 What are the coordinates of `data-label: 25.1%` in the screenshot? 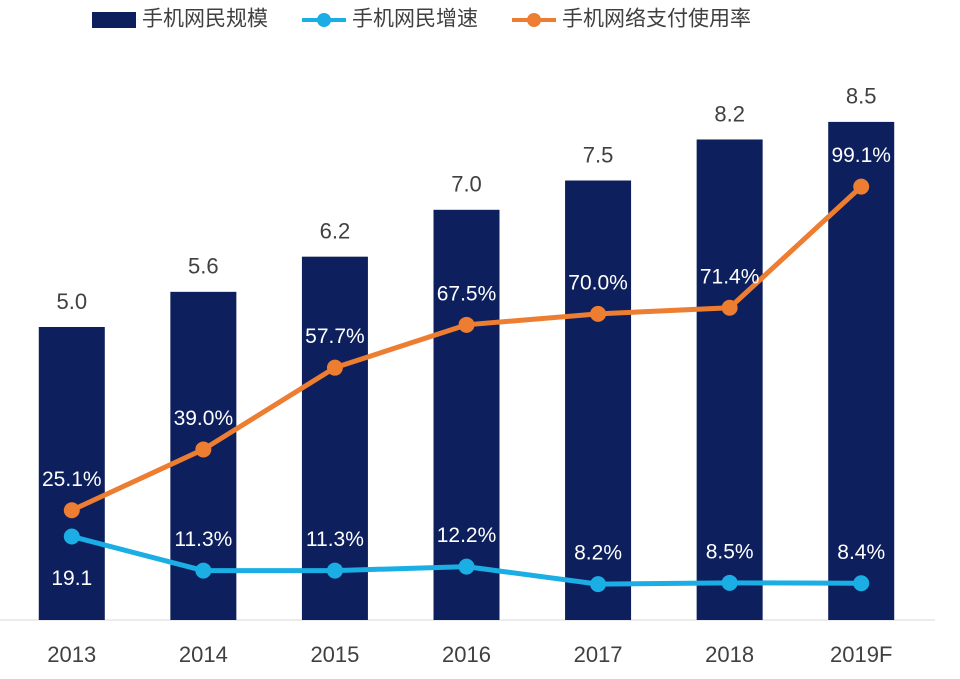 It's located at (72, 479).